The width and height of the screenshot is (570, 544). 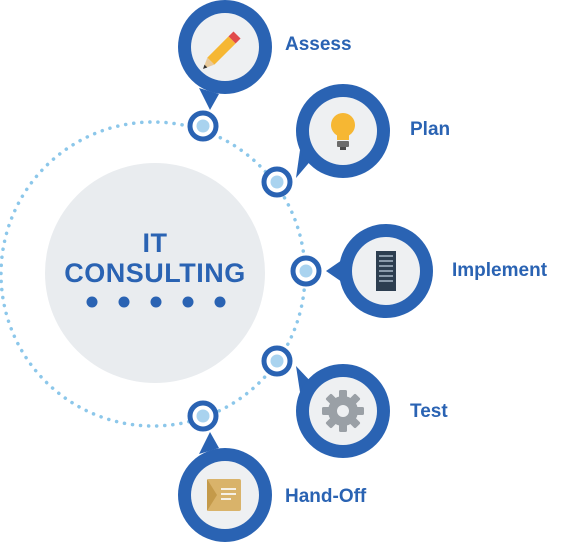 I want to click on center-title-line1: IT, so click(x=155, y=243).